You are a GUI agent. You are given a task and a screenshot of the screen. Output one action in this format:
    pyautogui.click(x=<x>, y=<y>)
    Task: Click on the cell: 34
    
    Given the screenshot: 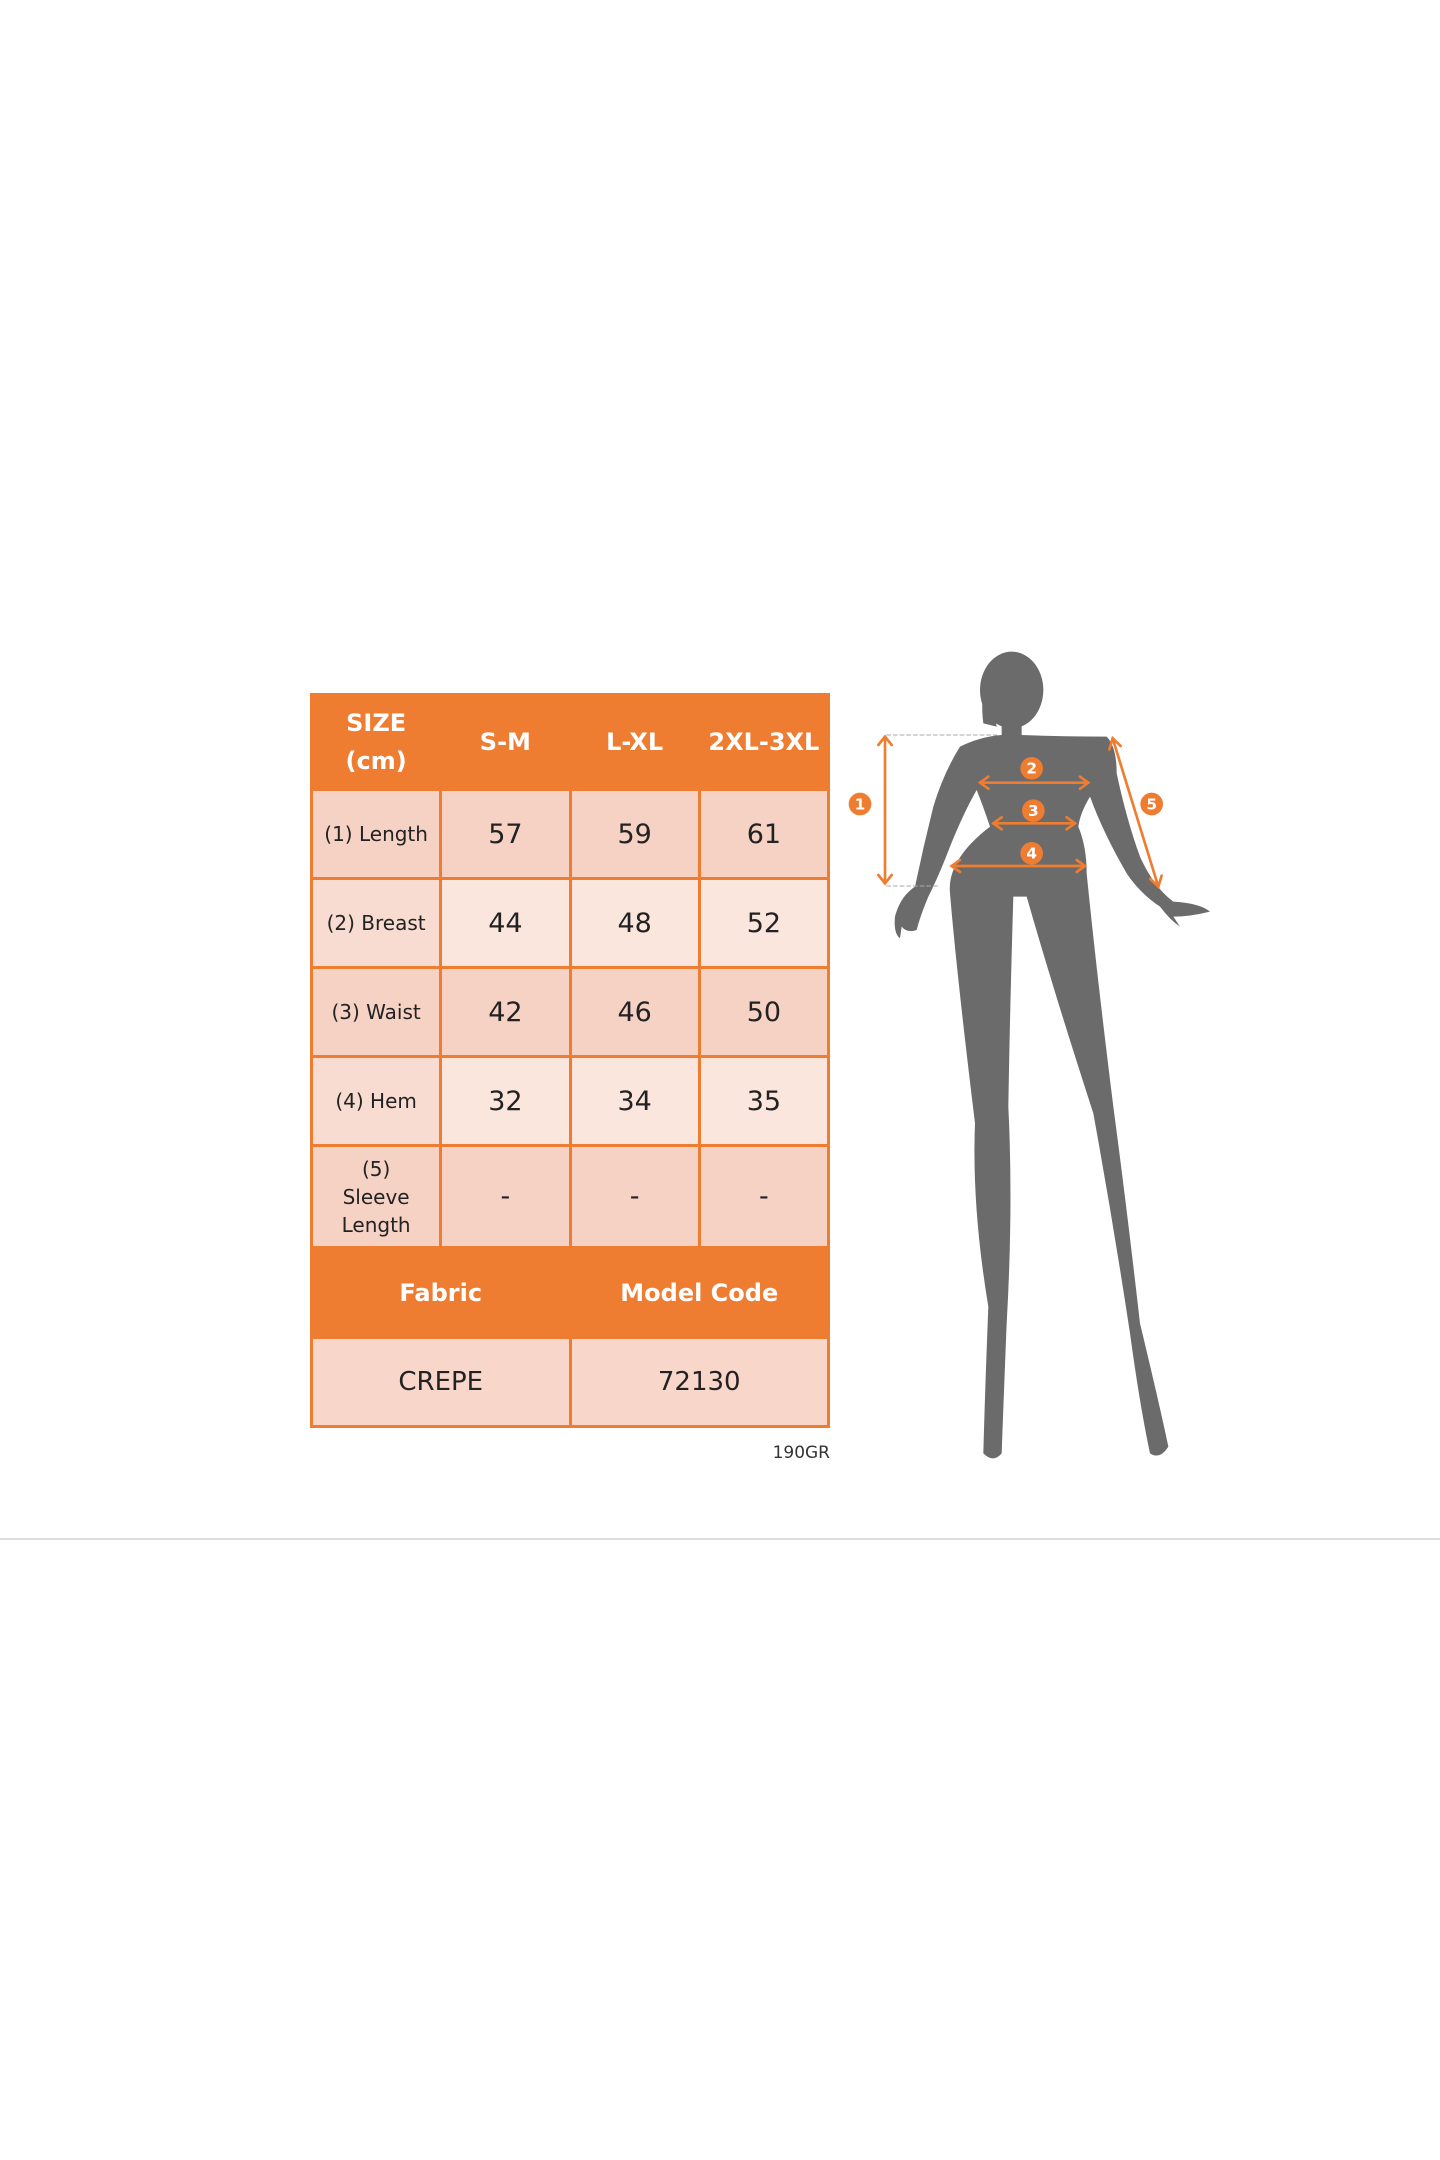 What is the action you would take?
    pyautogui.click(x=634, y=1101)
    